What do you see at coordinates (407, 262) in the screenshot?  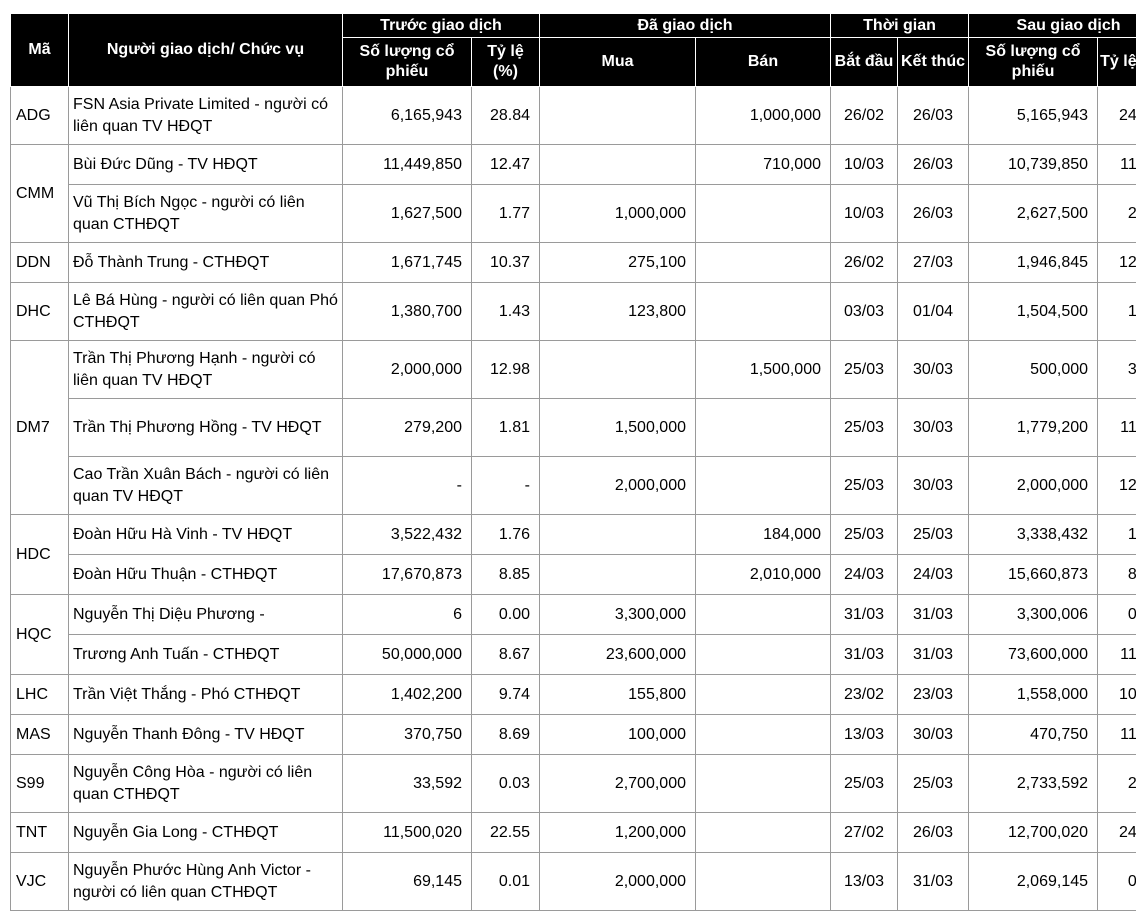 I see `before-qty-cell: 1,671,745` at bounding box center [407, 262].